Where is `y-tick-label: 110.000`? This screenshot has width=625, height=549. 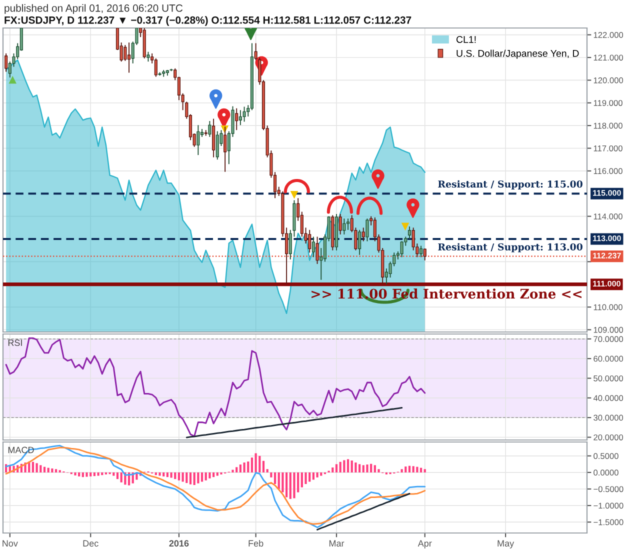
y-tick-label: 110.000 is located at coordinates (608, 307).